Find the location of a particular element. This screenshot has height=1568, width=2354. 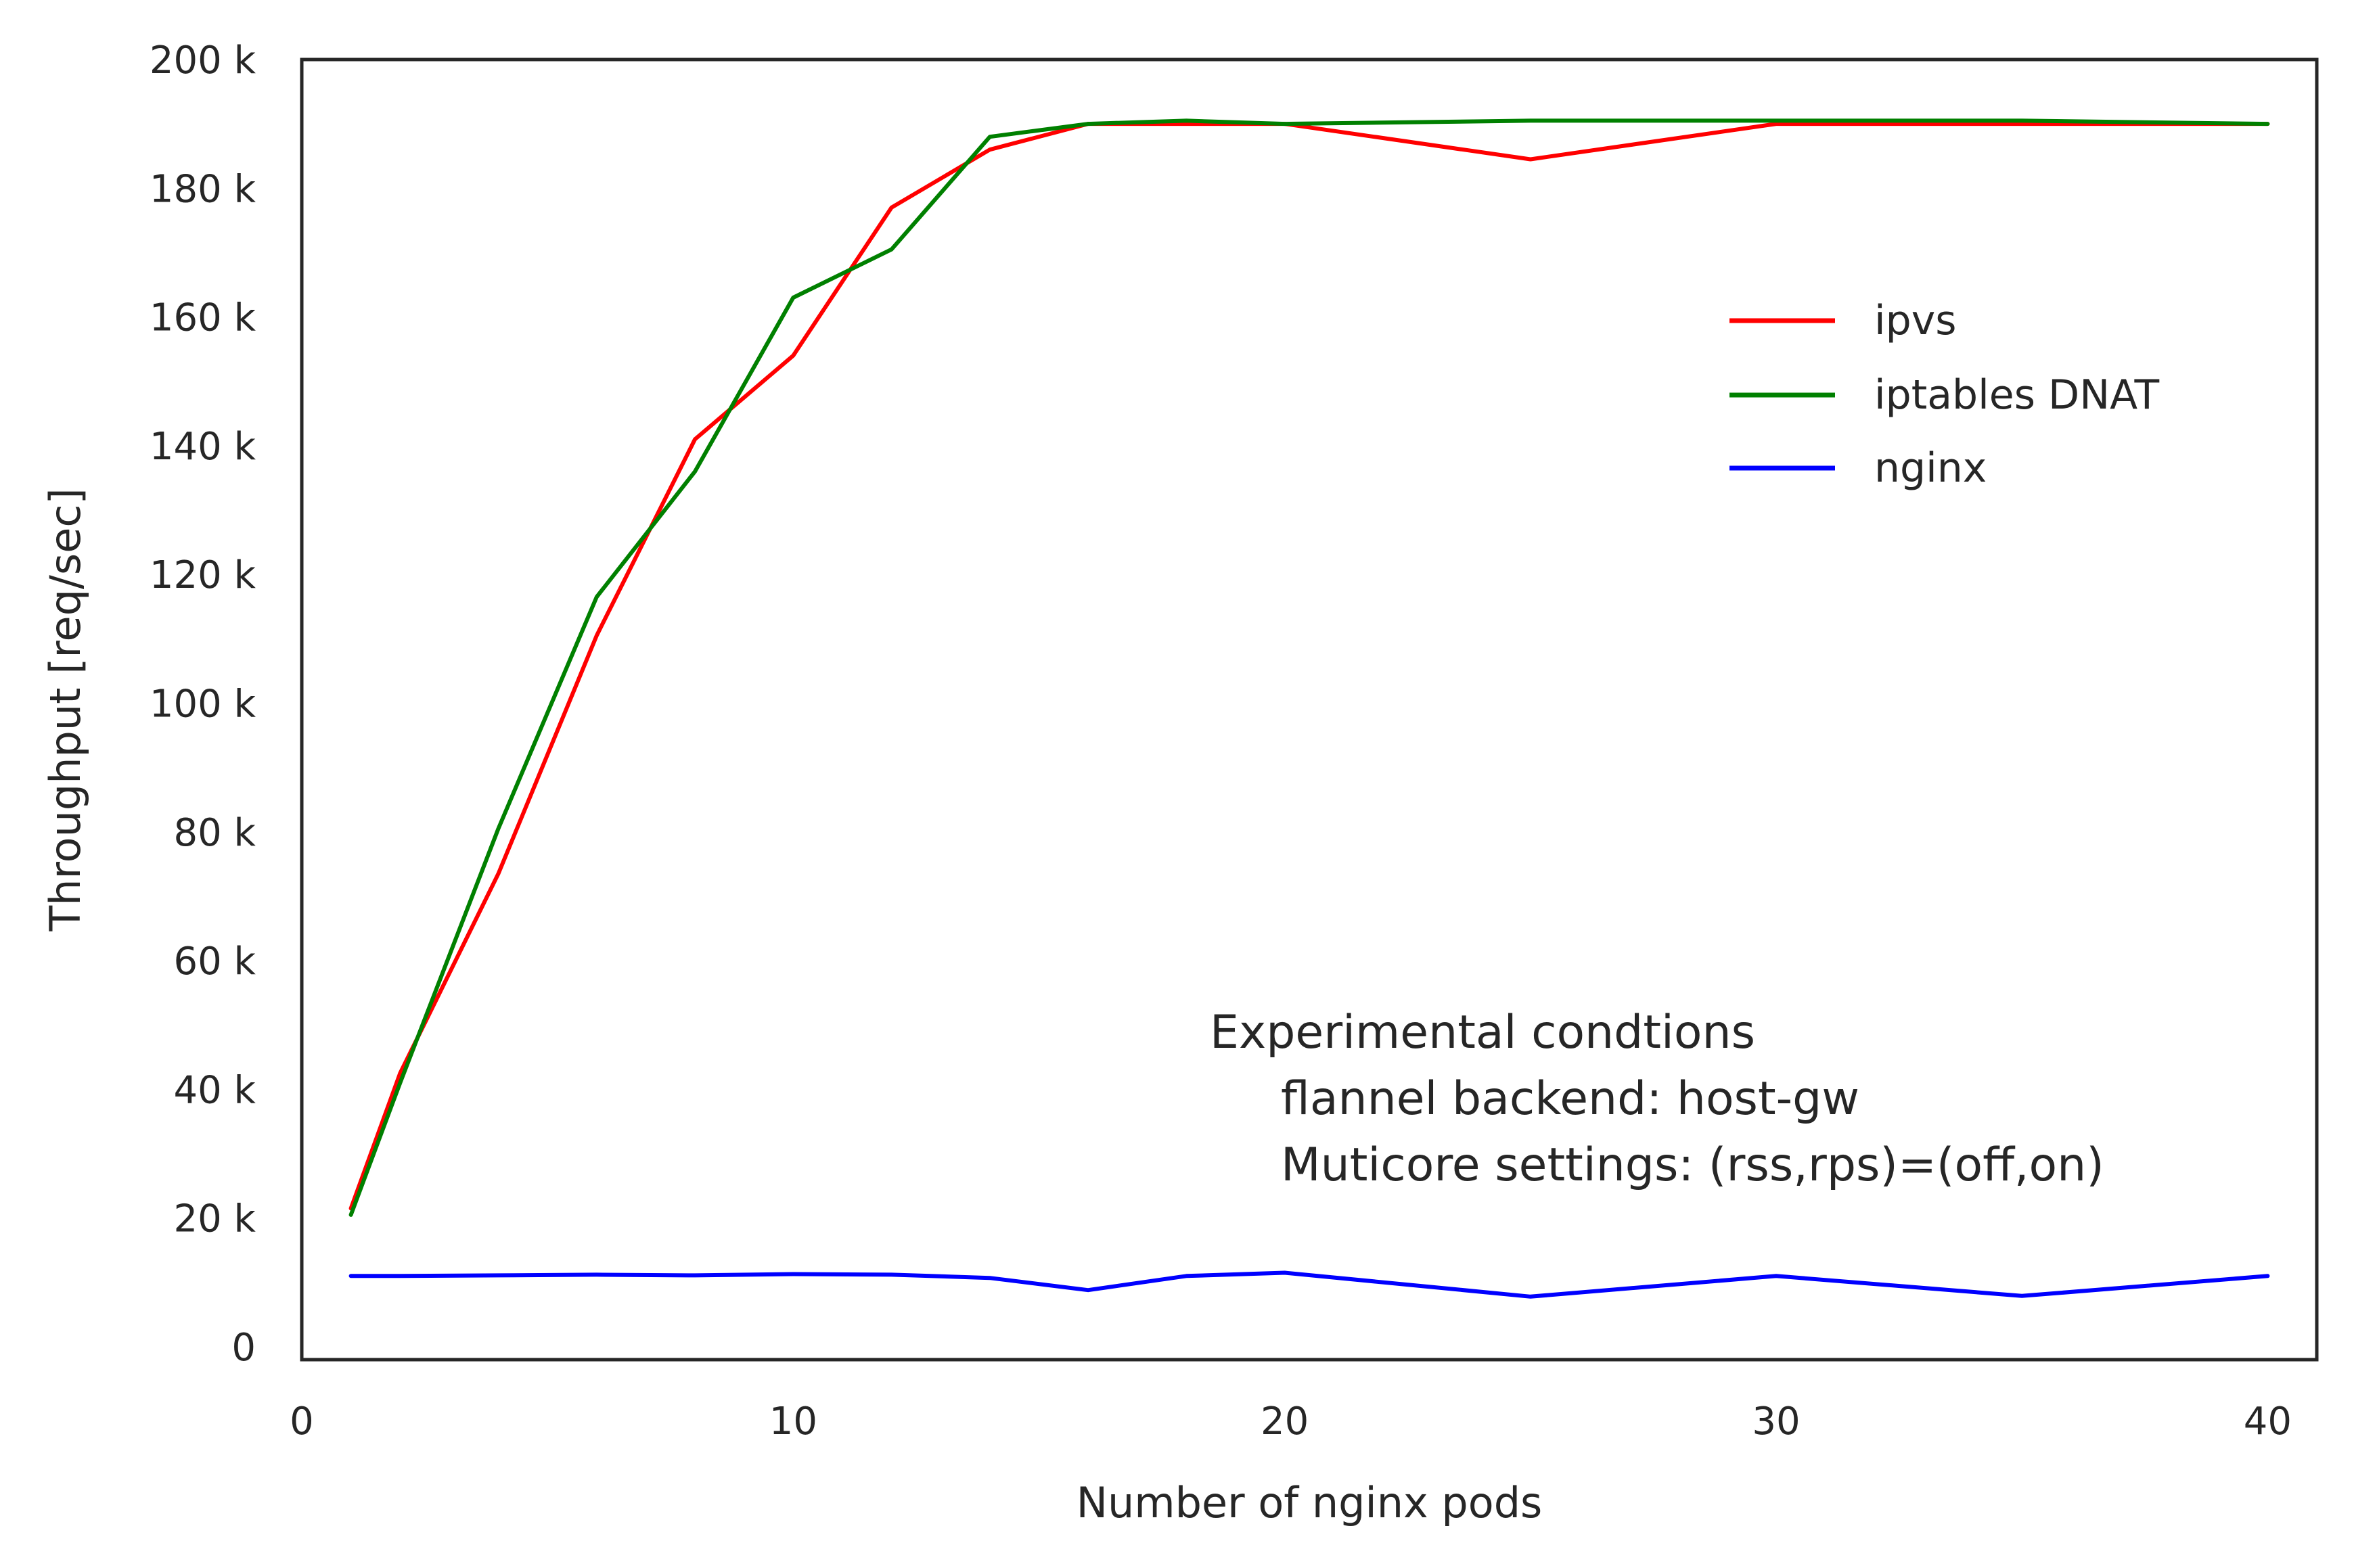

x-axis-title: Number of nginx pods is located at coordinates (1310, 1502).